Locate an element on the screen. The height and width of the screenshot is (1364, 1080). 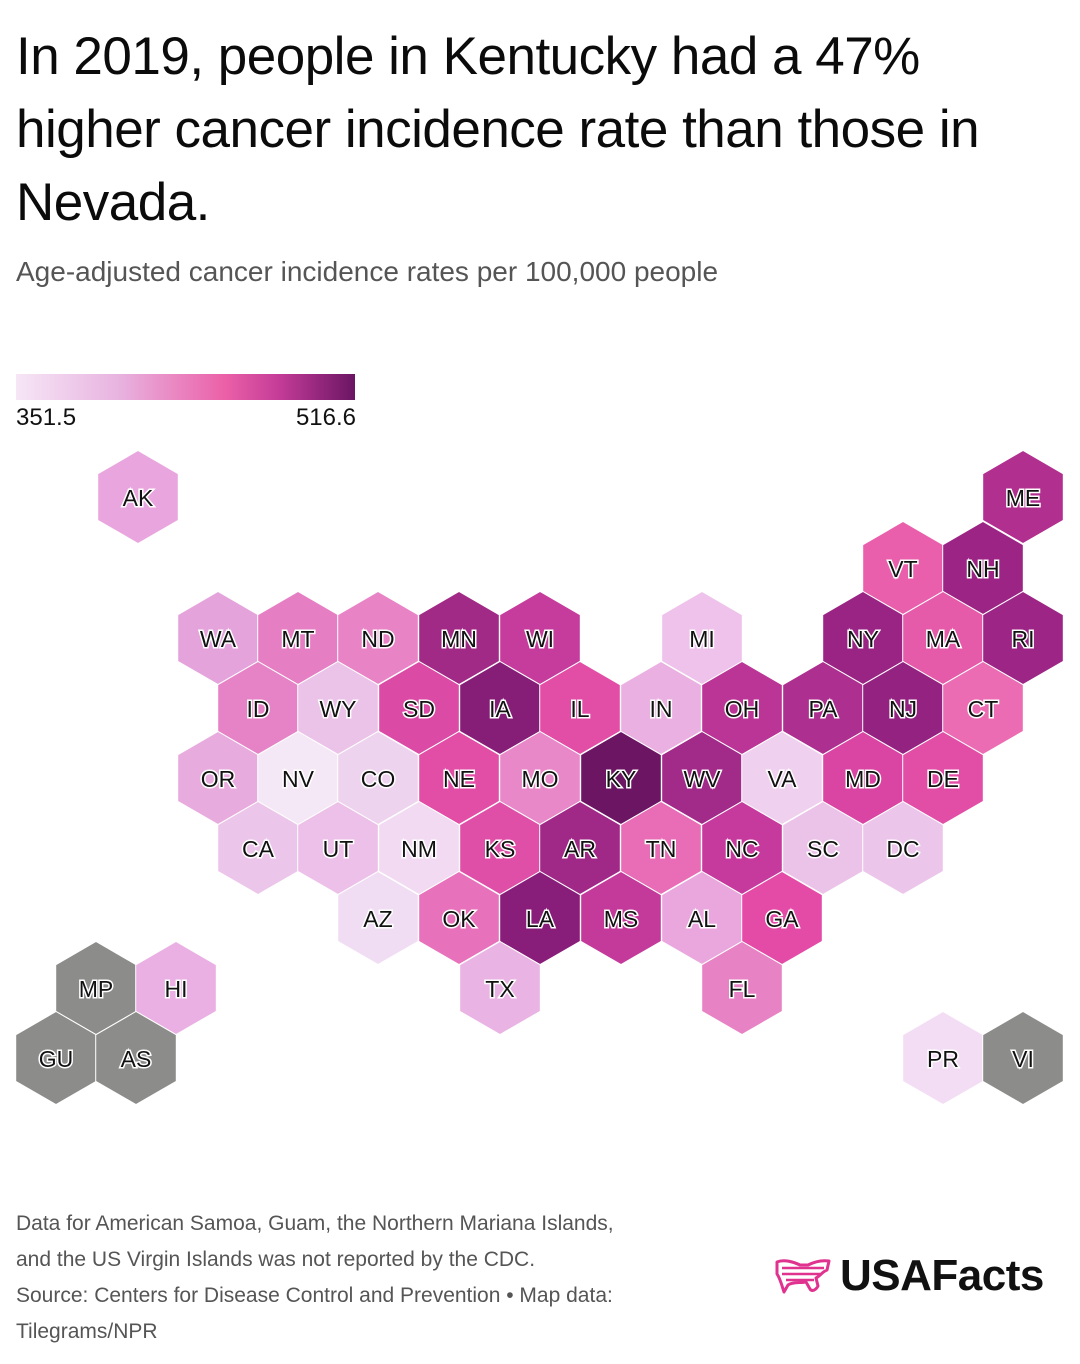
state-label-ar: AR is located at coordinates (580, 849).